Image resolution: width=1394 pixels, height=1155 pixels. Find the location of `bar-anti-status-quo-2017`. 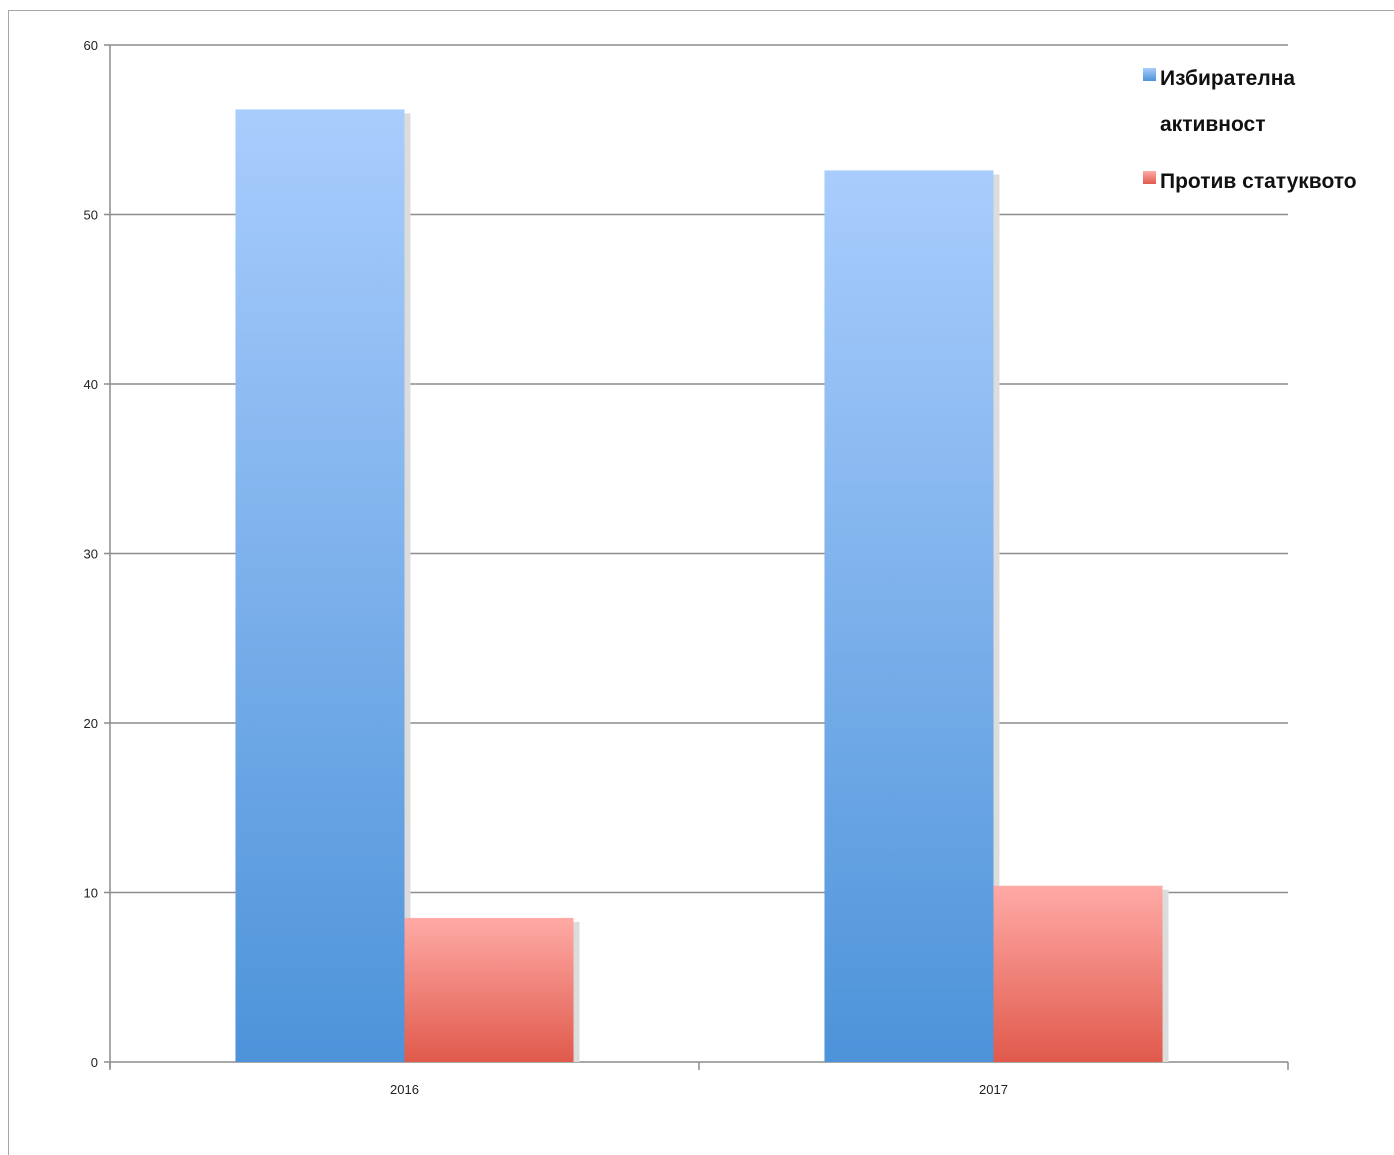

bar-anti-status-quo-2017 is located at coordinates (1078, 973).